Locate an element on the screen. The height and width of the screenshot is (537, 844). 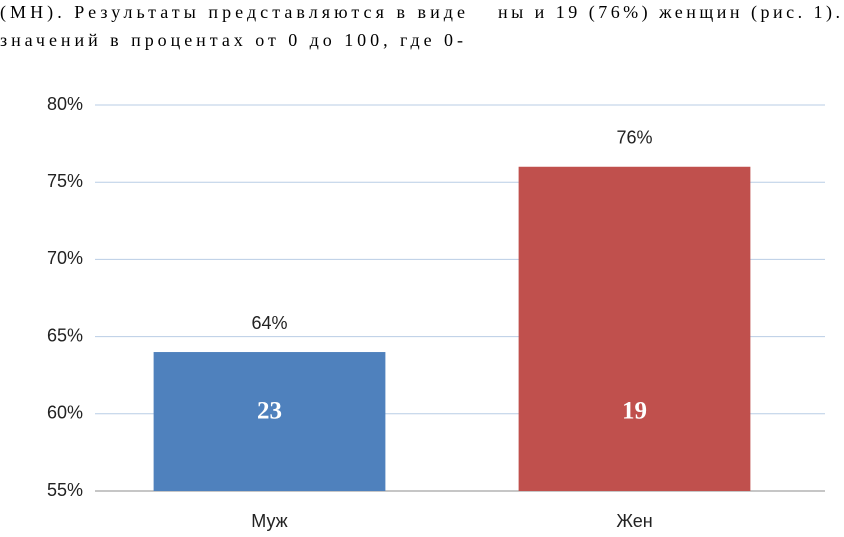
count-label: 19 is located at coordinates (634, 411).